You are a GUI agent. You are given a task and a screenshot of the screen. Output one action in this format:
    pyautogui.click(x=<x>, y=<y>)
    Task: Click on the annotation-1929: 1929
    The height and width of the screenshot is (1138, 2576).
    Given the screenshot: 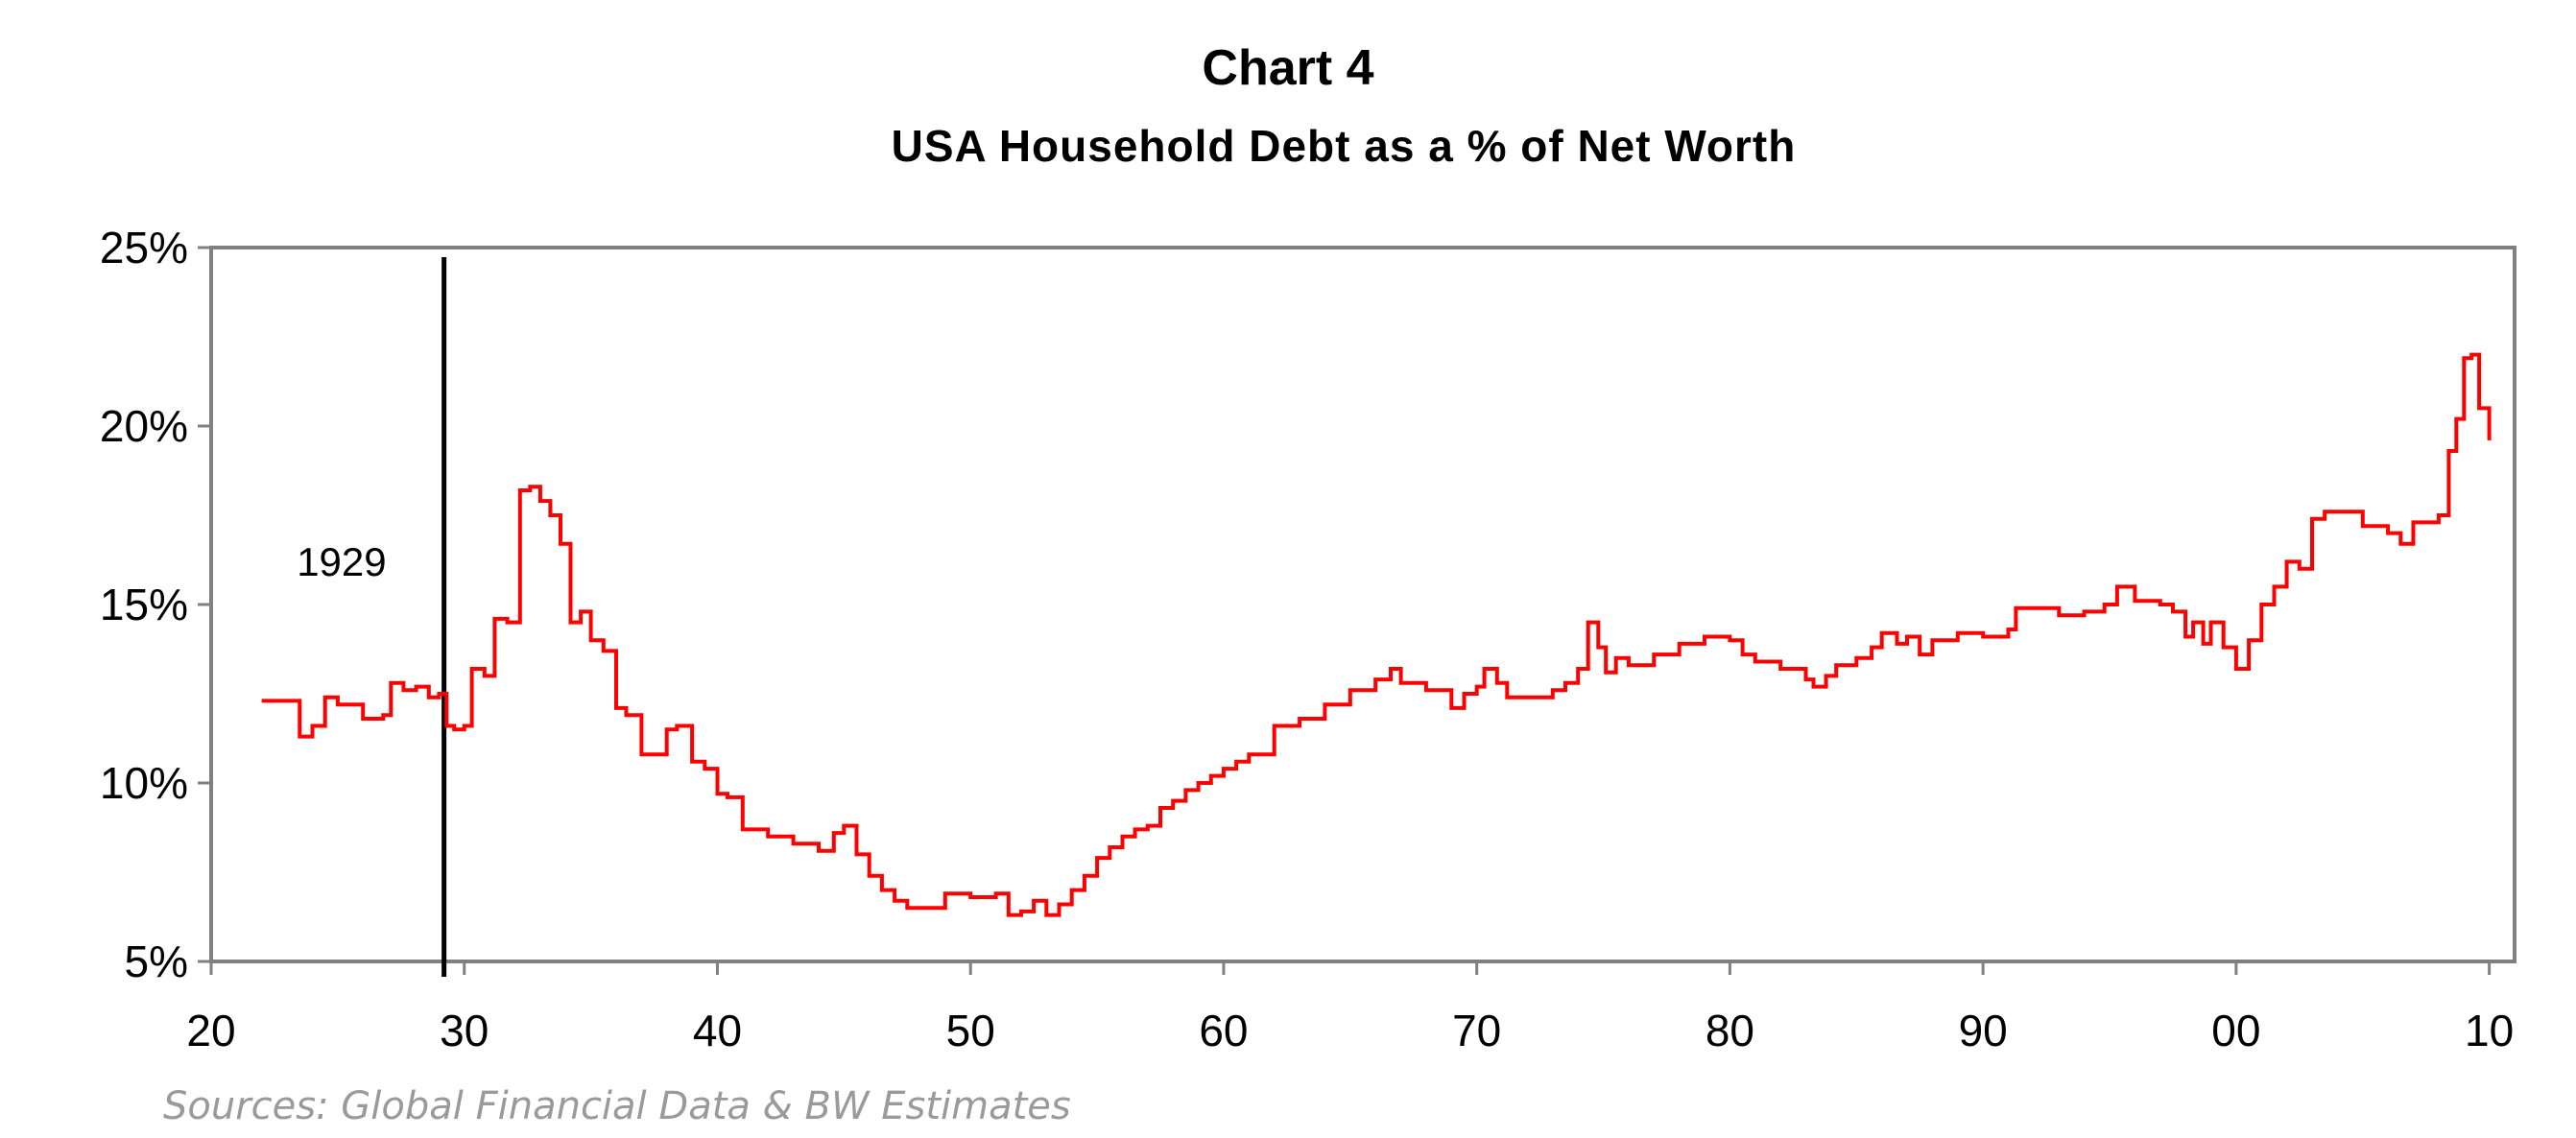 What is the action you would take?
    pyautogui.click(x=341, y=561)
    